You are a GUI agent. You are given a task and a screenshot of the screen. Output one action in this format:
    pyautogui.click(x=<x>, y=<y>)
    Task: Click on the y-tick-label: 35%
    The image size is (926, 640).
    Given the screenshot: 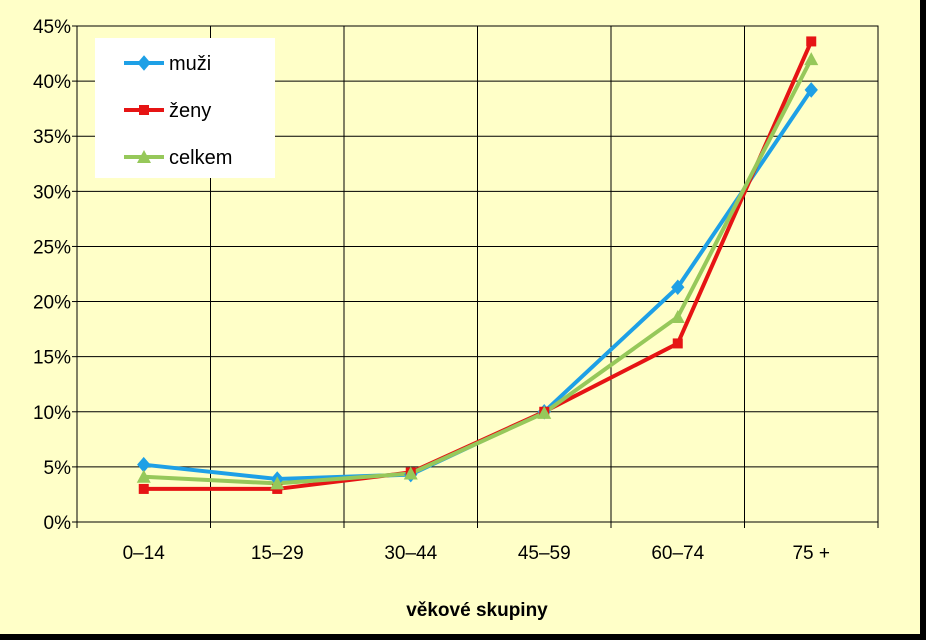 What is the action you would take?
    pyautogui.click(x=52, y=137)
    